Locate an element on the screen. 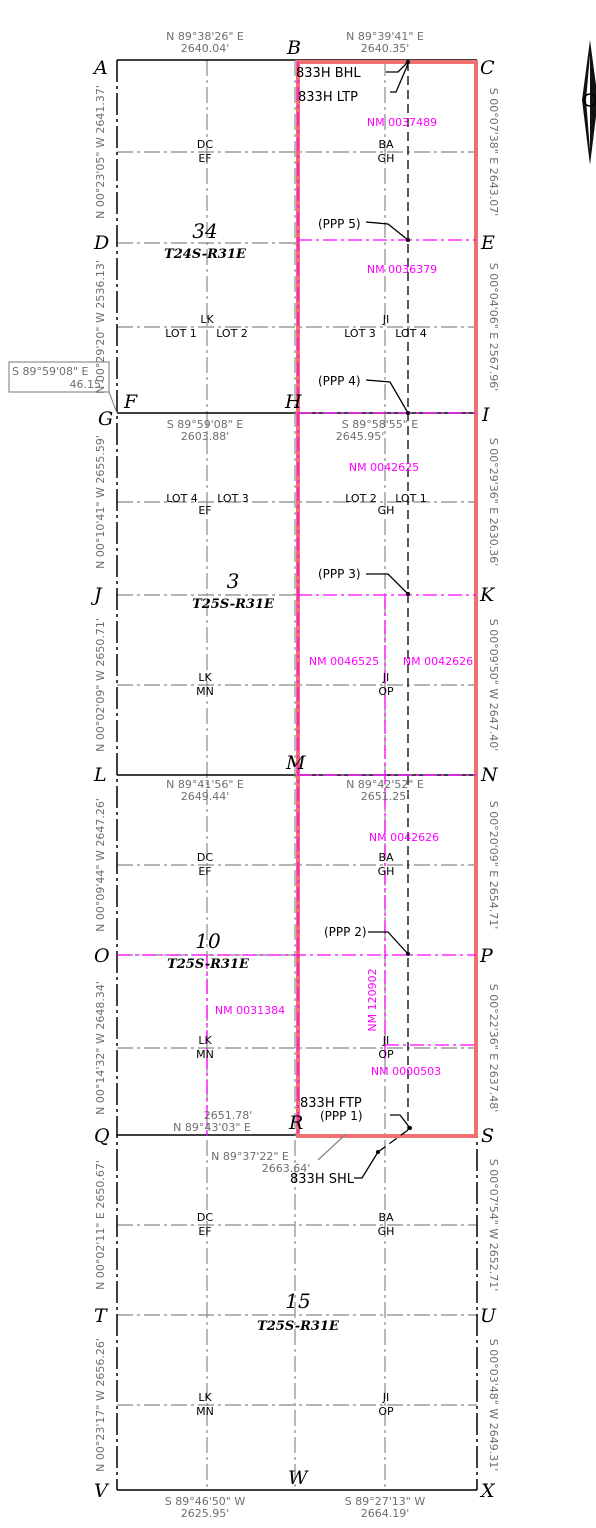 This screenshot has width=596, height=1528. qq-ba-3: BA is located at coordinates (386, 857).